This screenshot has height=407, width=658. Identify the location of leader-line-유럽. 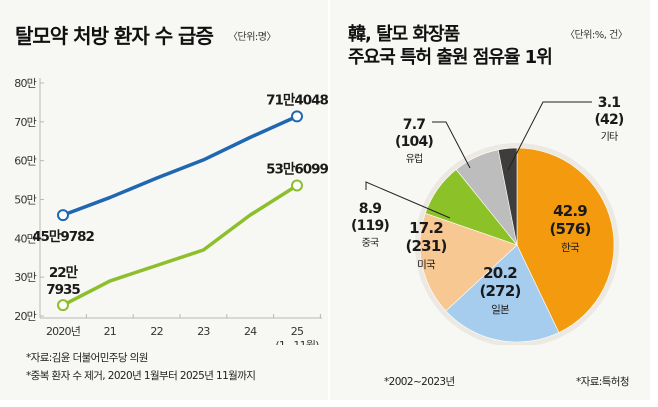
(451, 145).